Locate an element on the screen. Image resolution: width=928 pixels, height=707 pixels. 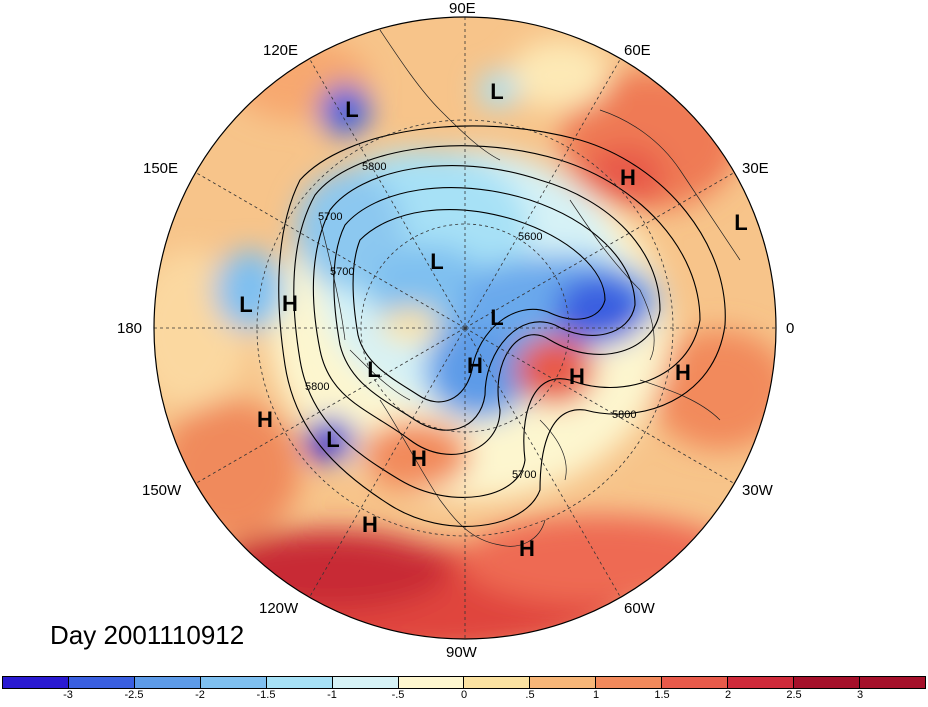
colorbar-tick-label: -2 is located at coordinates (200, 695).